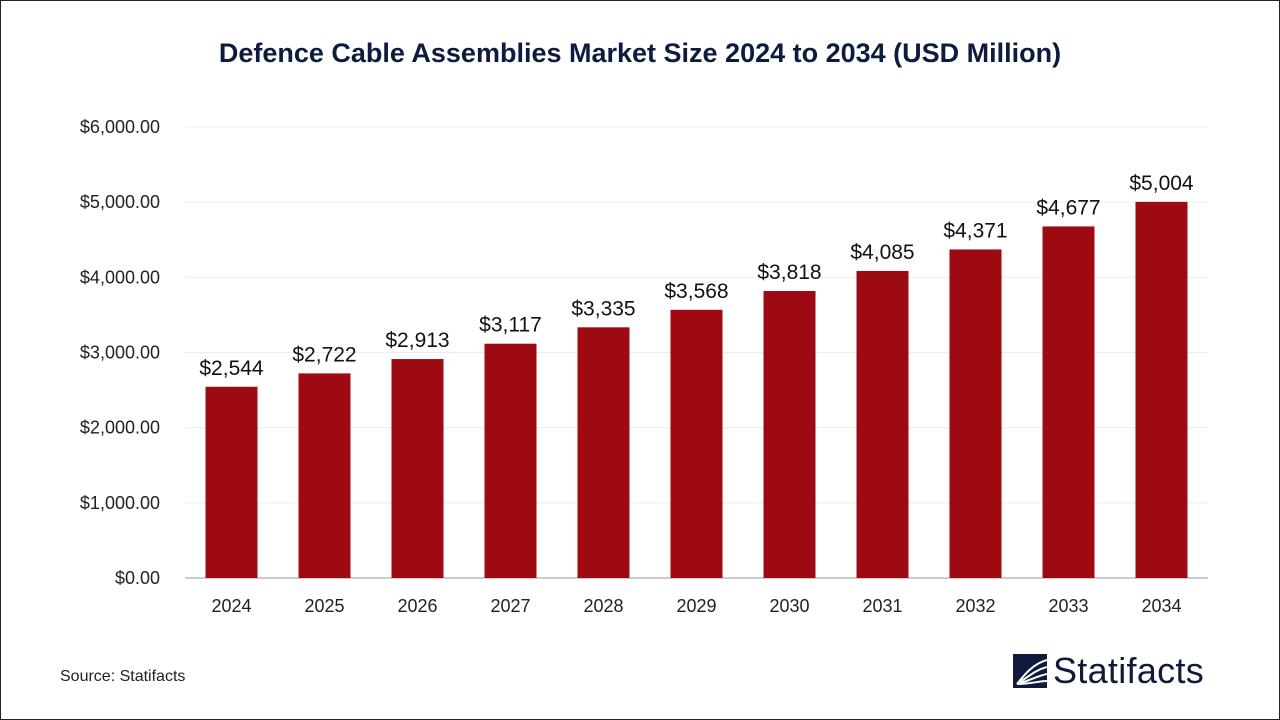 The image size is (1280, 720). Describe the element at coordinates (1129, 670) in the screenshot. I see `statifacts-logo-text: Statifacts` at that location.